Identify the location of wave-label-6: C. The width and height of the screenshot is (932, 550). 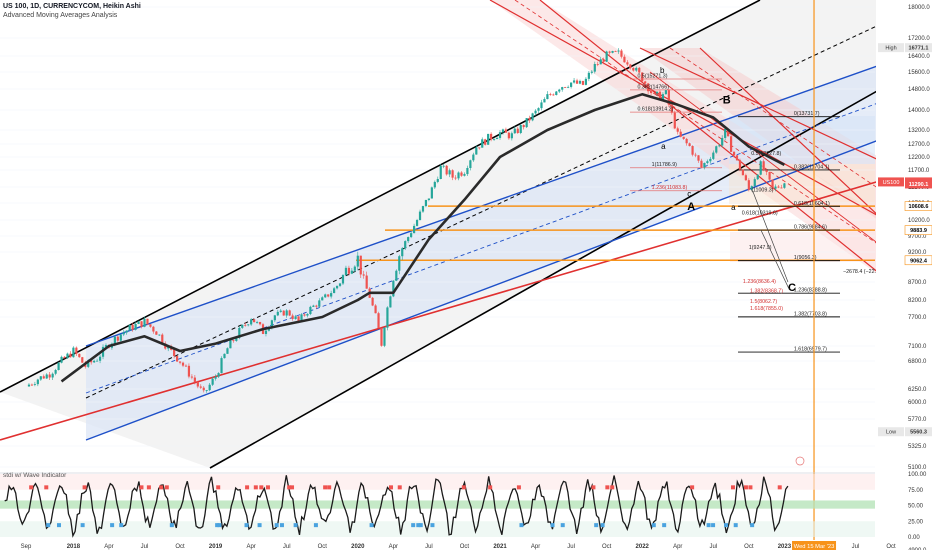
(792, 288).